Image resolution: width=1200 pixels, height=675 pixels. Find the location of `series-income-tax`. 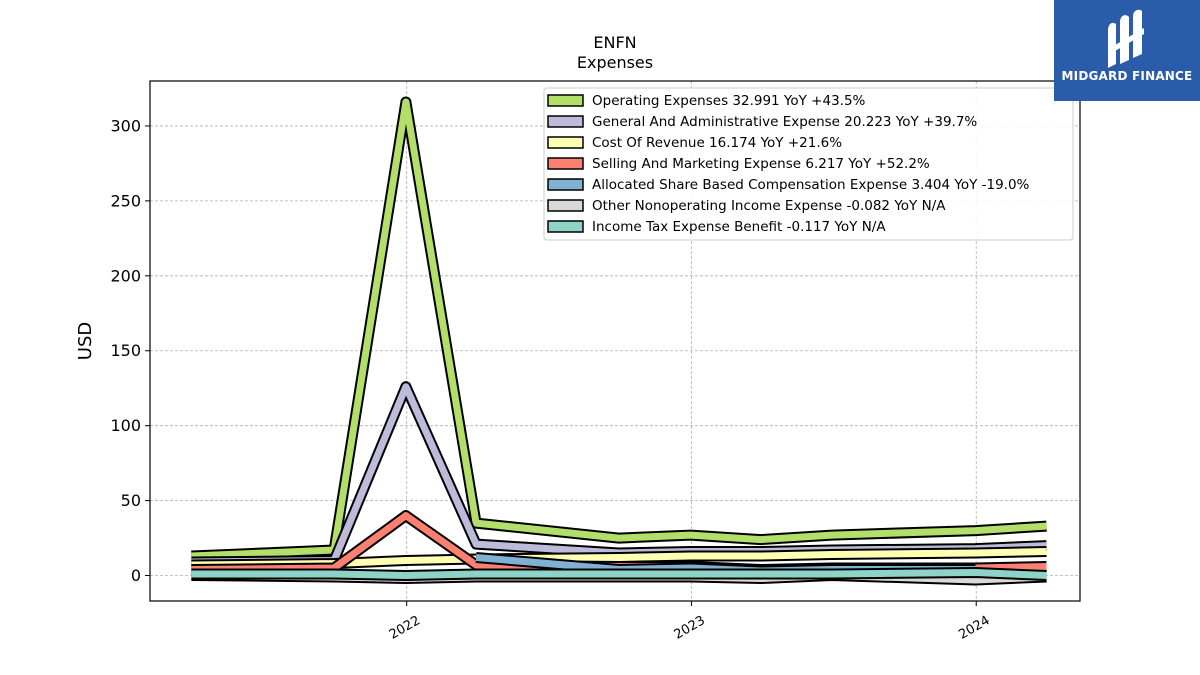

series-income-tax is located at coordinates (619, 574).